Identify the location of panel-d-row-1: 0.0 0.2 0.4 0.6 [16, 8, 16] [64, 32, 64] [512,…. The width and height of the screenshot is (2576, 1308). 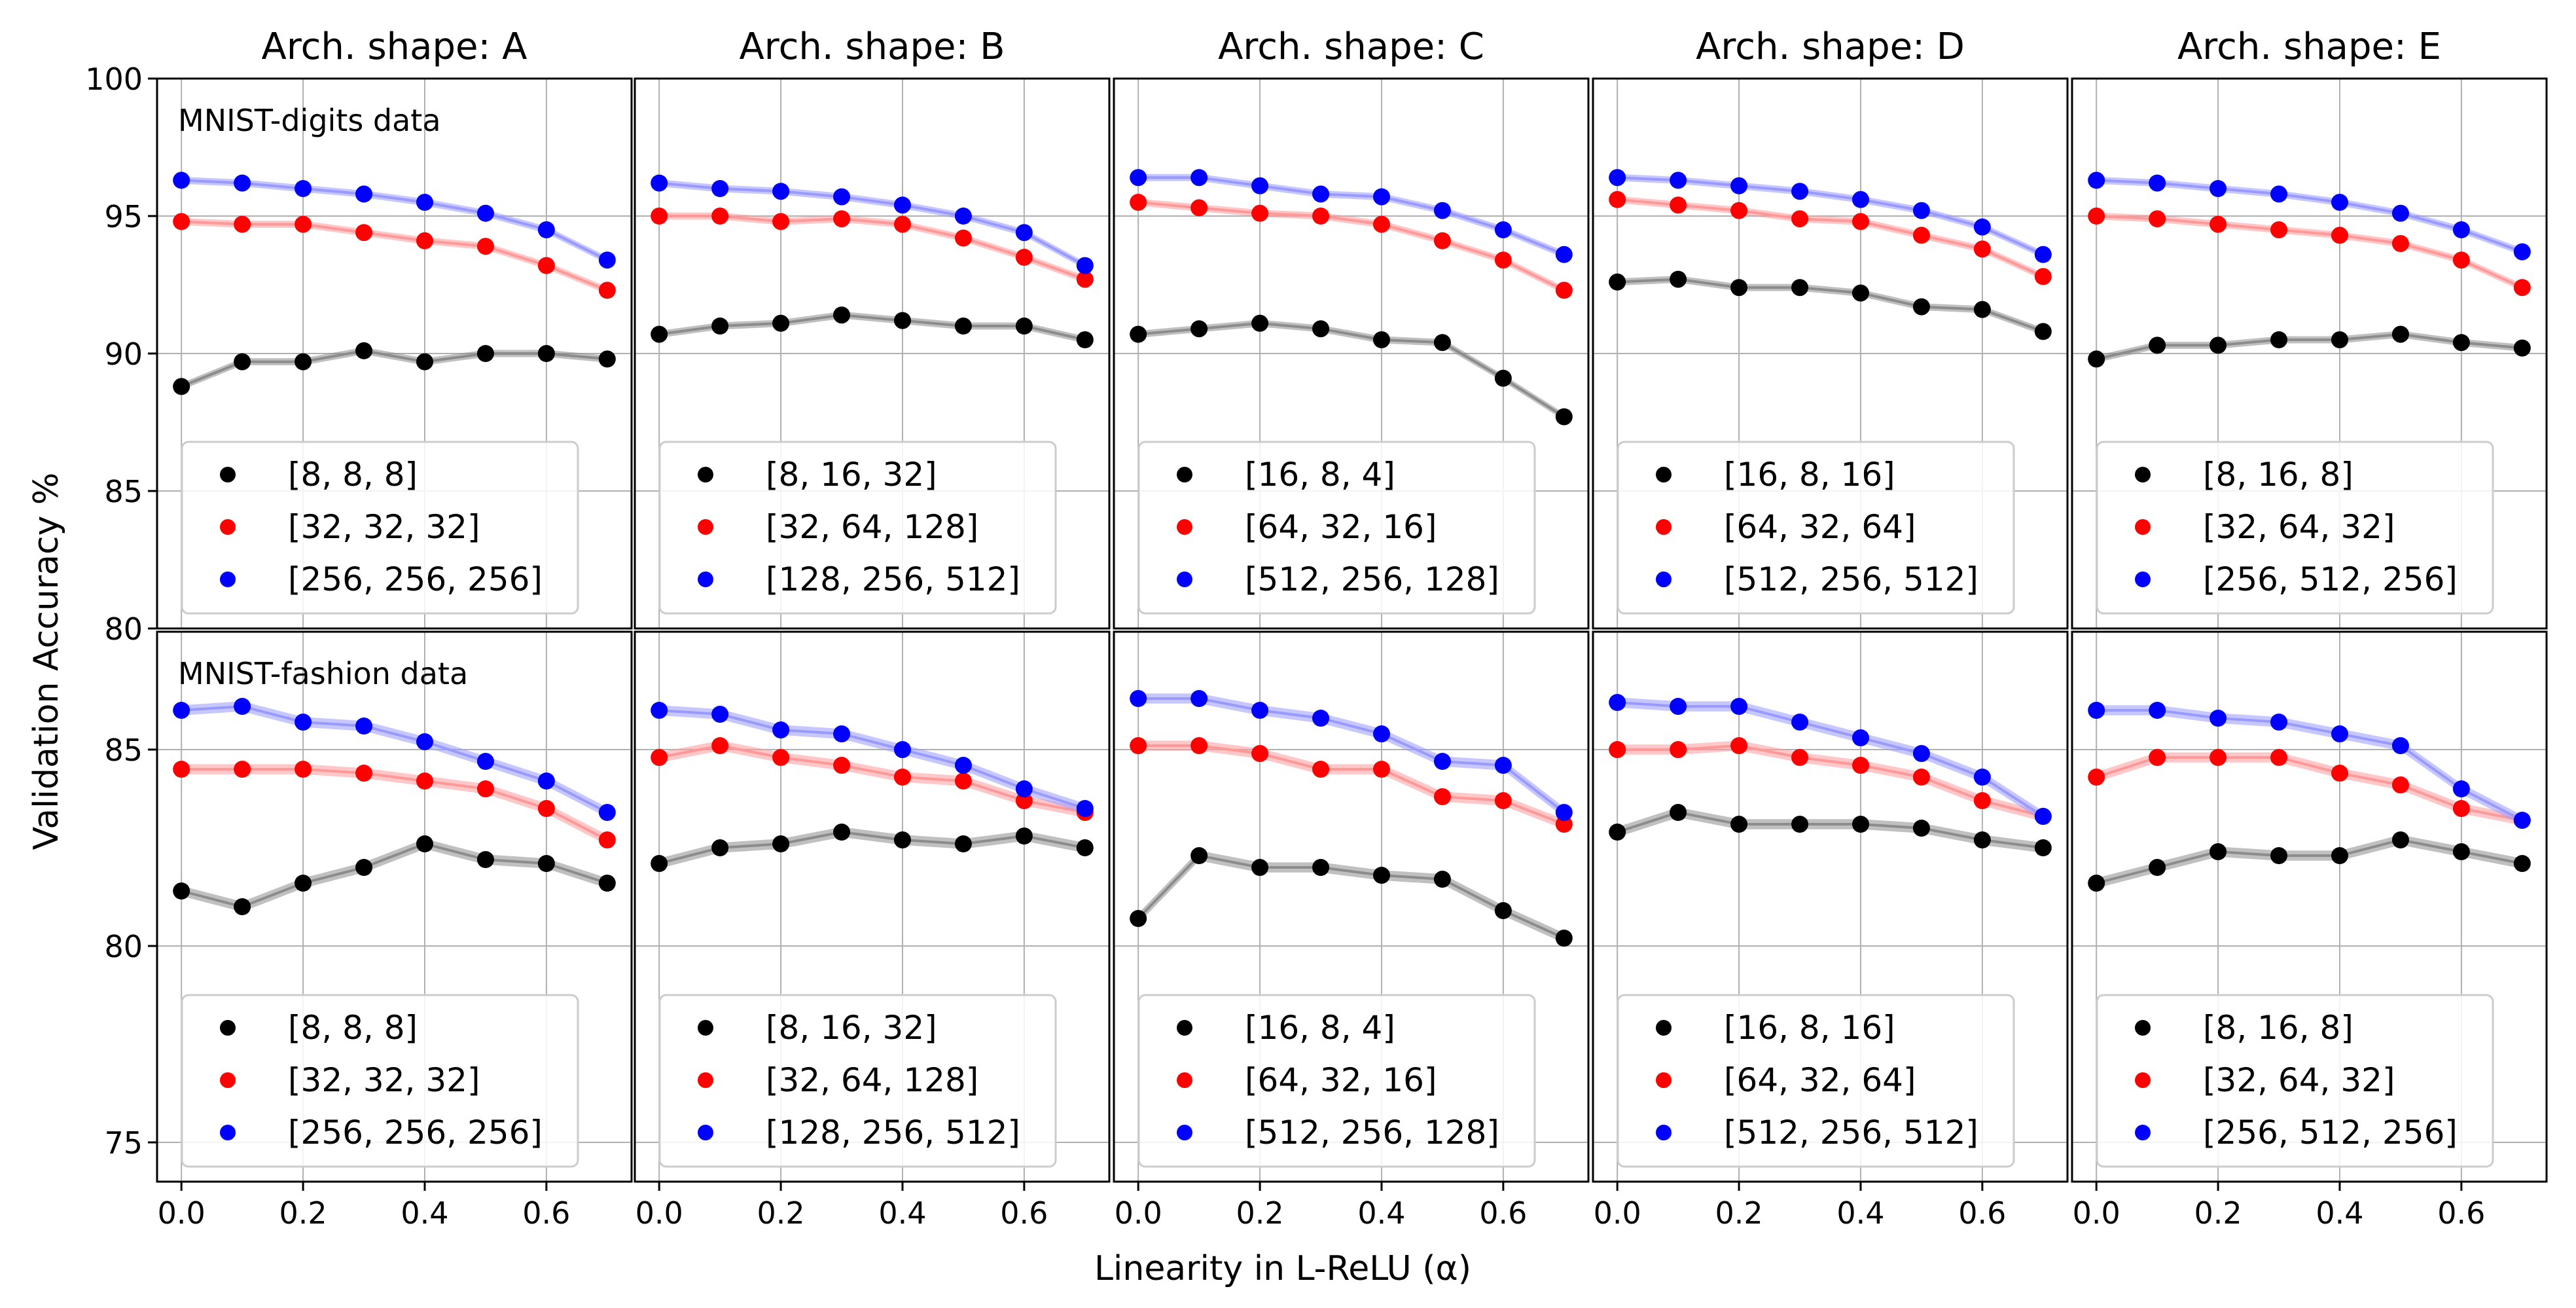
(1830, 930).